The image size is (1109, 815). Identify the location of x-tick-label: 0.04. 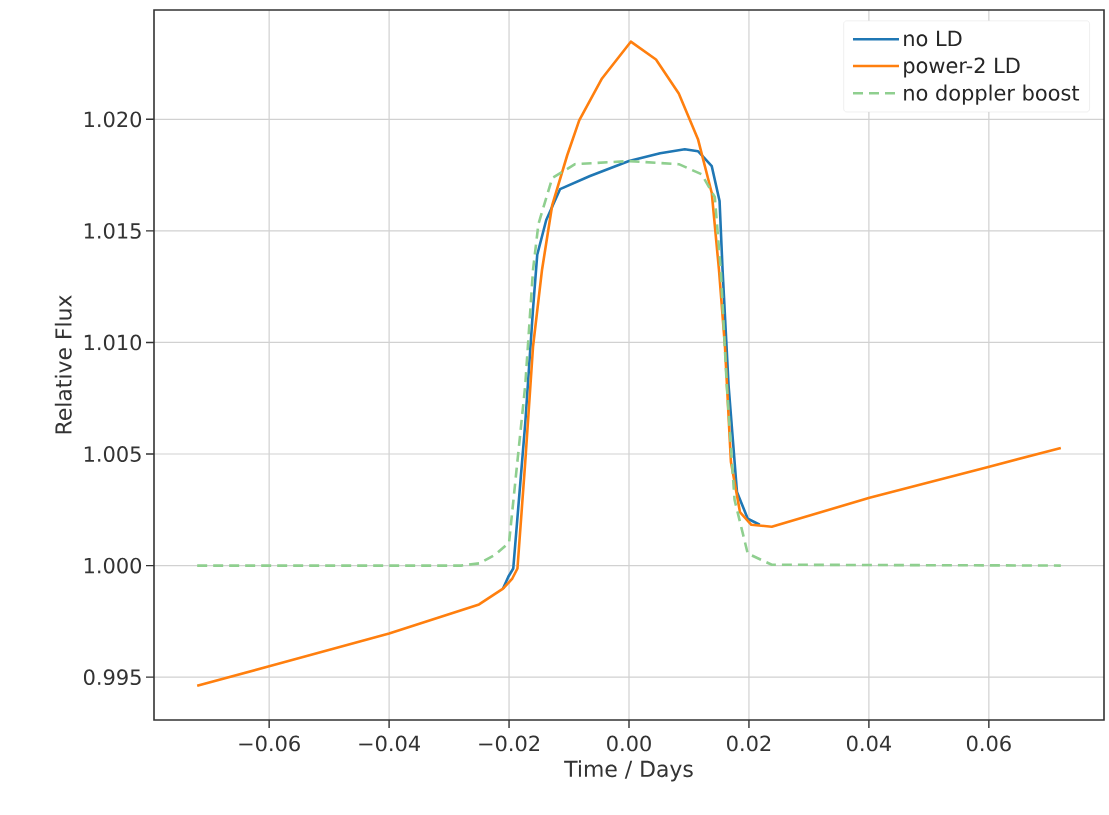
(869, 743).